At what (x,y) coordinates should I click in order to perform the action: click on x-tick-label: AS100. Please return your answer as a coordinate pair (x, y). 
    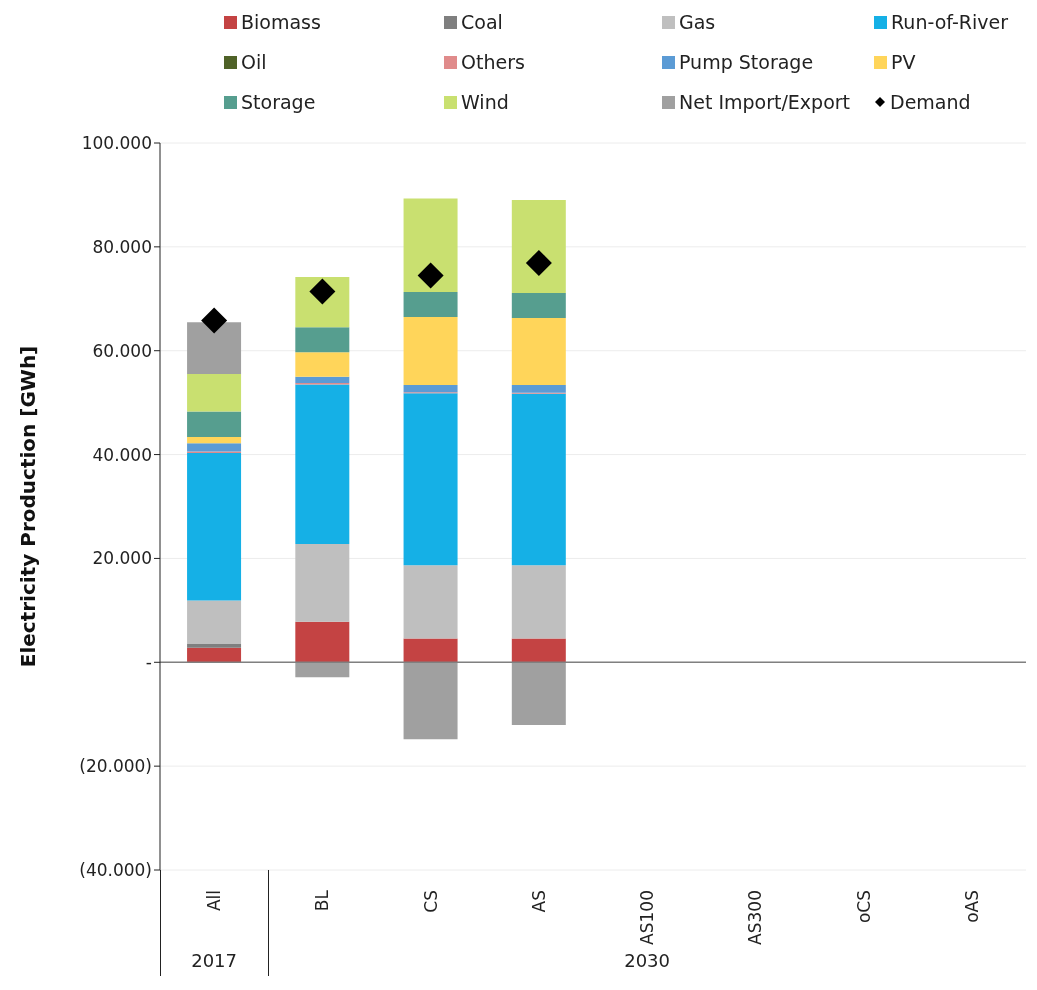
    Looking at the image, I should click on (647, 917).